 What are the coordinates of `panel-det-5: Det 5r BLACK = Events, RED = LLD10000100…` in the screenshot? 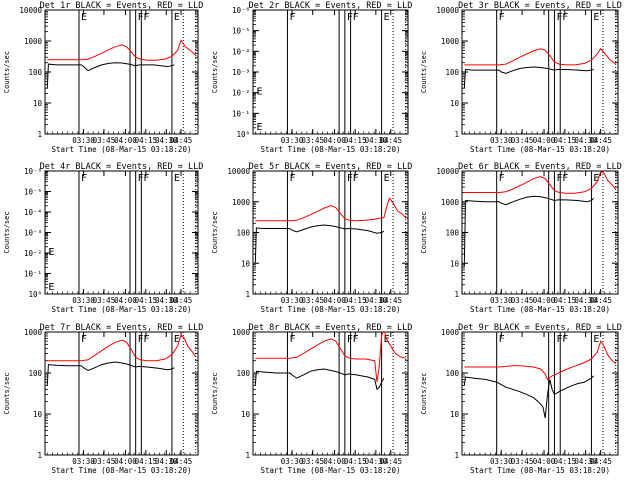 It's located at (311, 238).